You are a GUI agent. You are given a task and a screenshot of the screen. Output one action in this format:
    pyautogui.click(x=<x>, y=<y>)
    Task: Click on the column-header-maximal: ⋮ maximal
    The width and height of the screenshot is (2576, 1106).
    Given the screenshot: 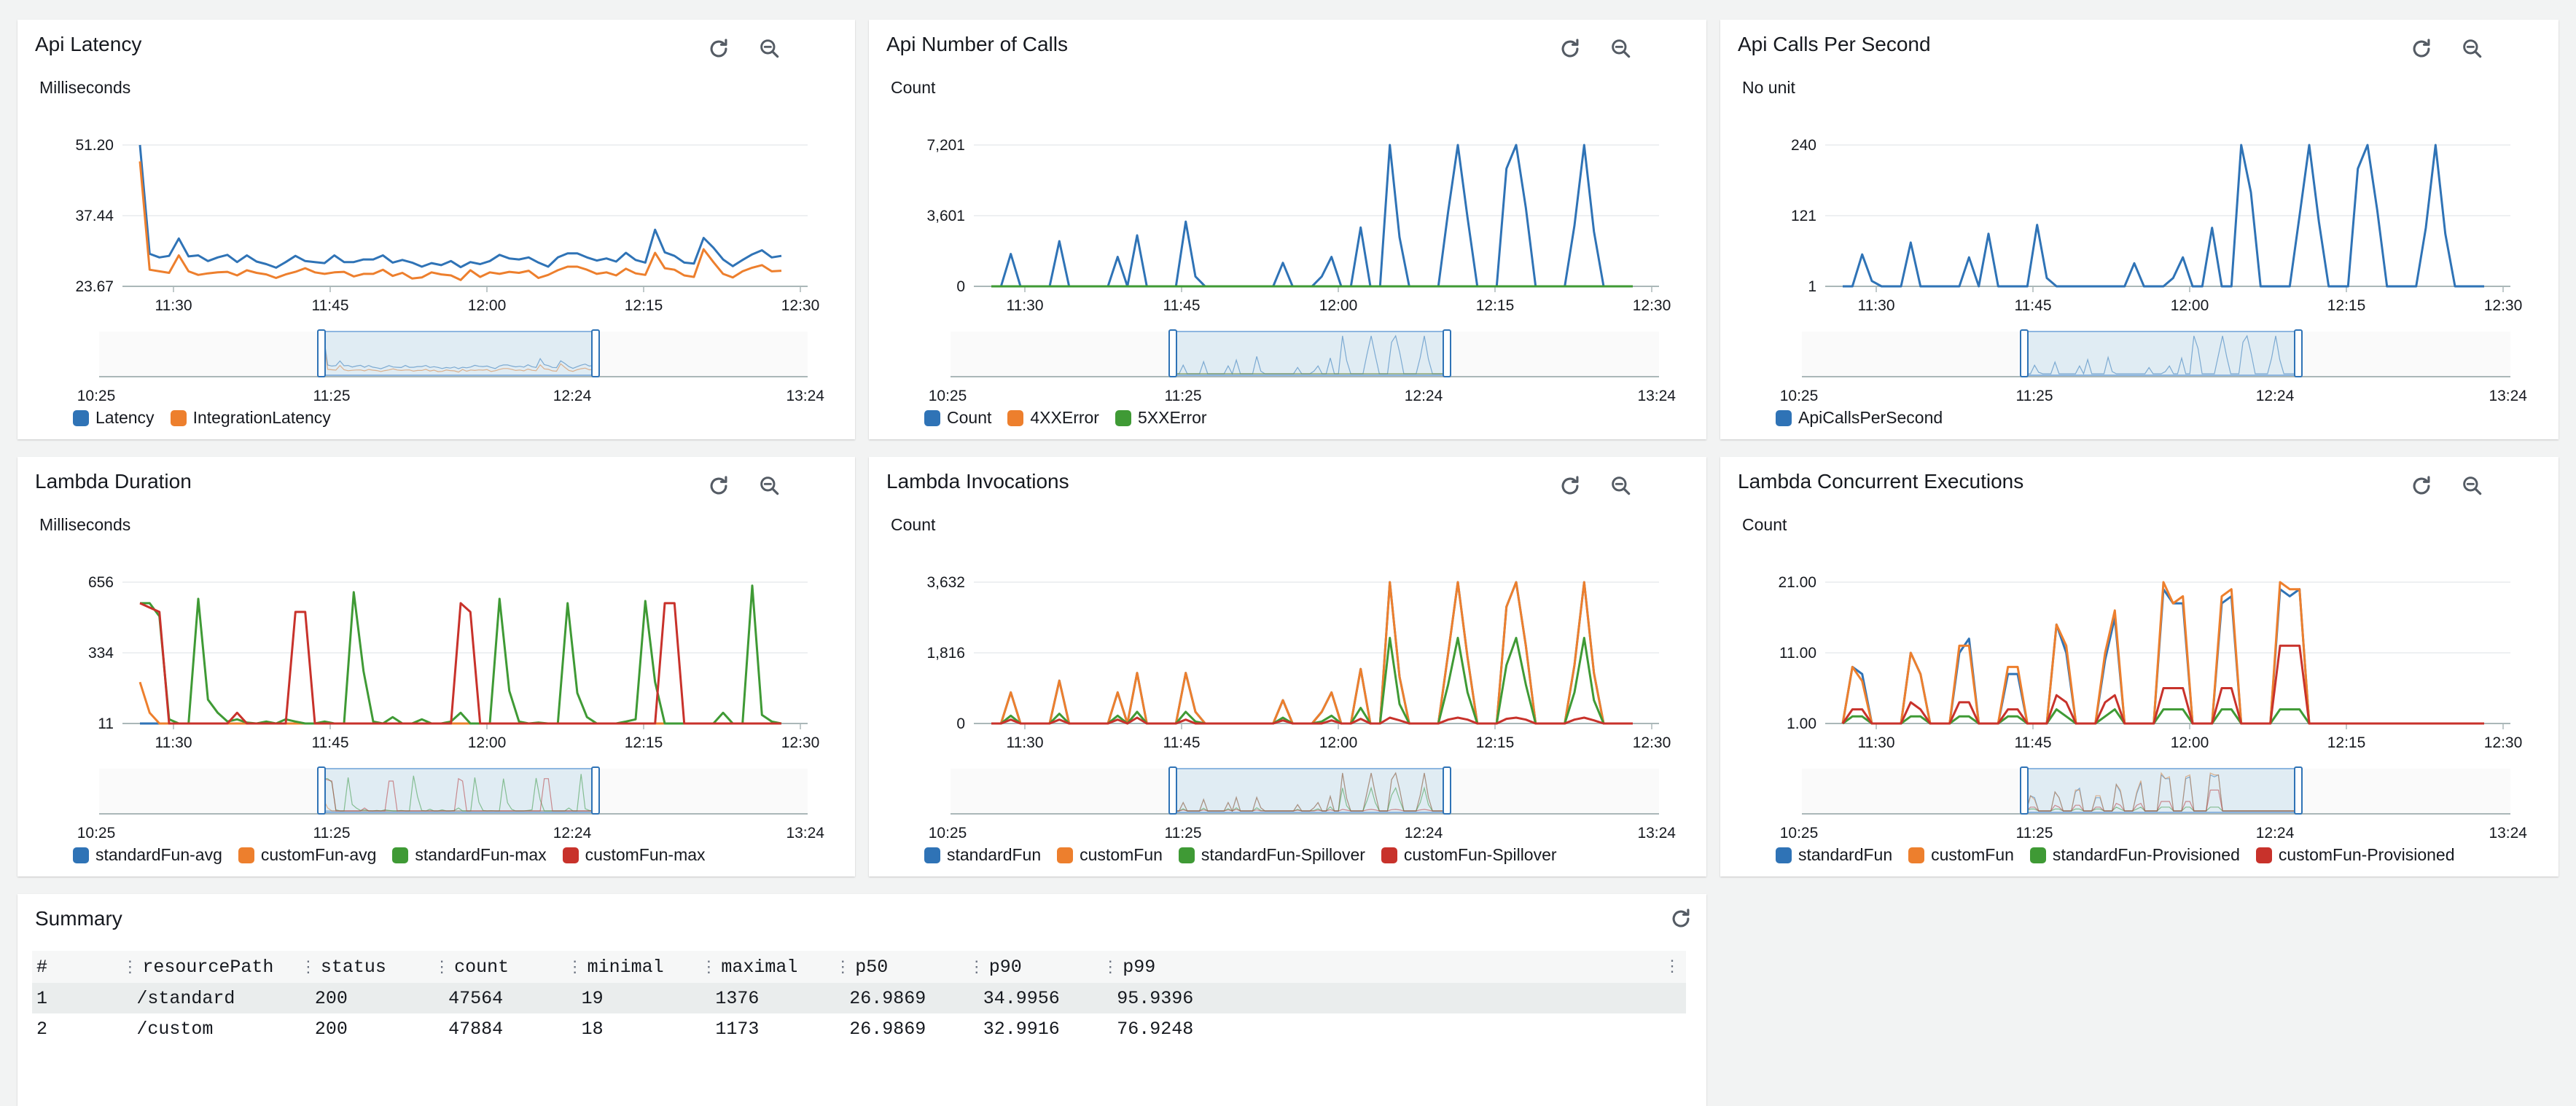 What is the action you would take?
    pyautogui.click(x=763, y=967)
    